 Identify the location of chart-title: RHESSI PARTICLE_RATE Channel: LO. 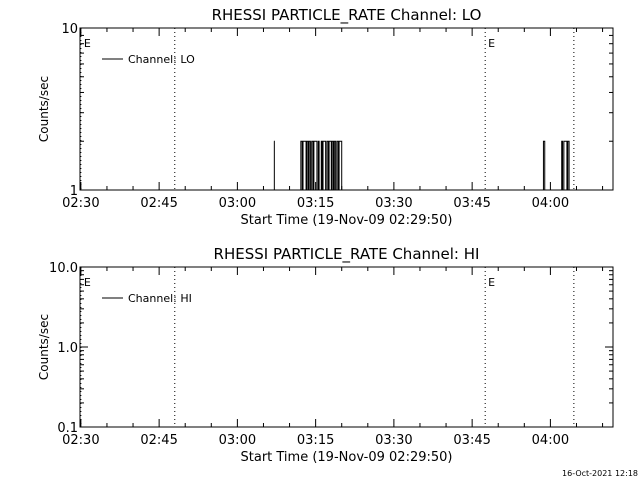
(347, 15).